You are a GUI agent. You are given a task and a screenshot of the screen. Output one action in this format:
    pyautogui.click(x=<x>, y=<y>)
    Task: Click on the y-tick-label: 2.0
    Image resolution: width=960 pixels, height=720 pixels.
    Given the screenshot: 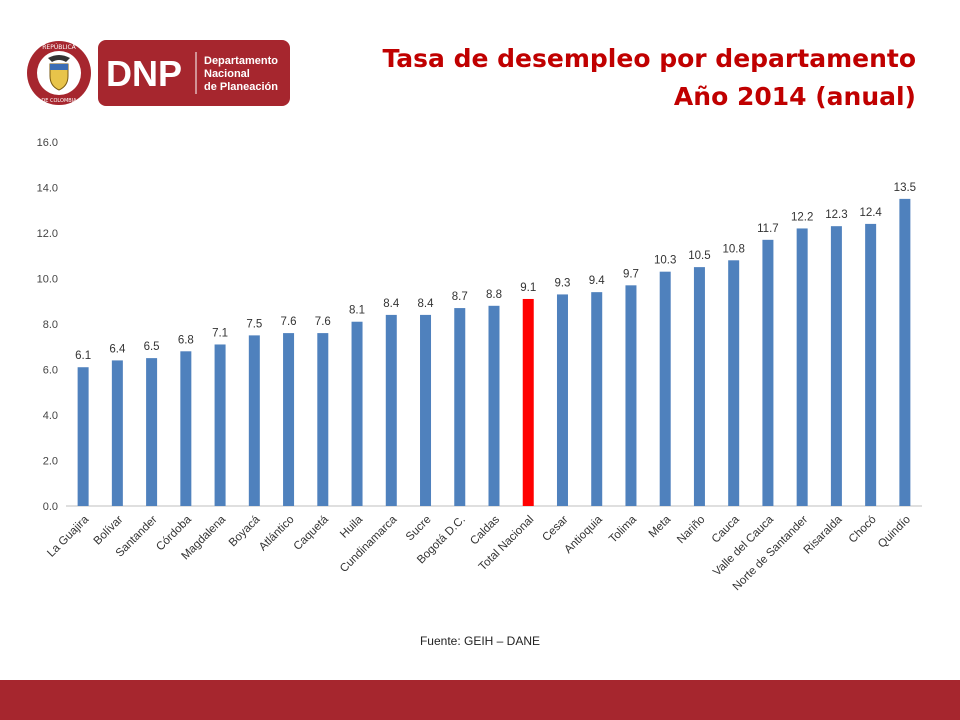 What is the action you would take?
    pyautogui.click(x=50, y=462)
    